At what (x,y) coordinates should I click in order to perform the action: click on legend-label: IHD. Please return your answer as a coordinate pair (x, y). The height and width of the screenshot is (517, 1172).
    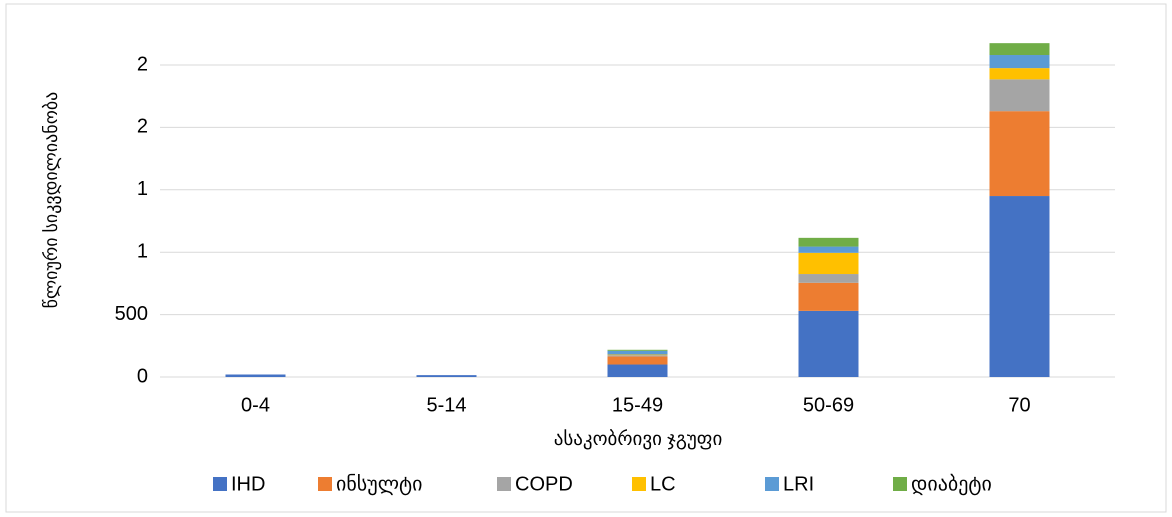
    Looking at the image, I should click on (248, 484).